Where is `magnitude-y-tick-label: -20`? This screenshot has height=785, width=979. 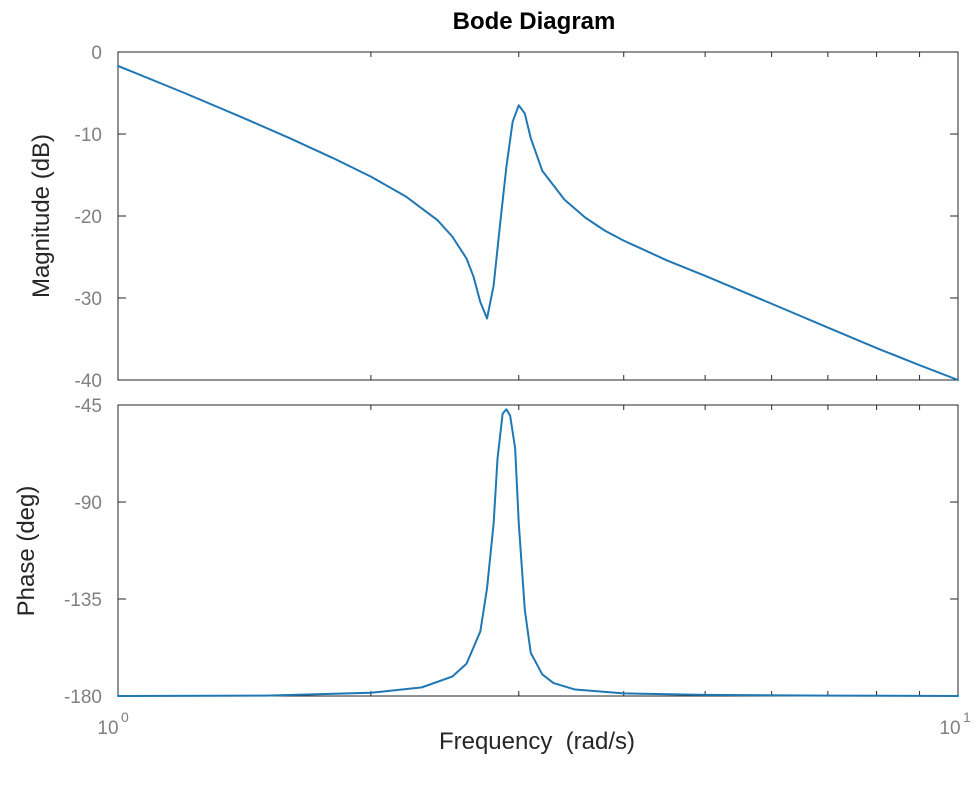
magnitude-y-tick-label: -20 is located at coordinates (88, 217).